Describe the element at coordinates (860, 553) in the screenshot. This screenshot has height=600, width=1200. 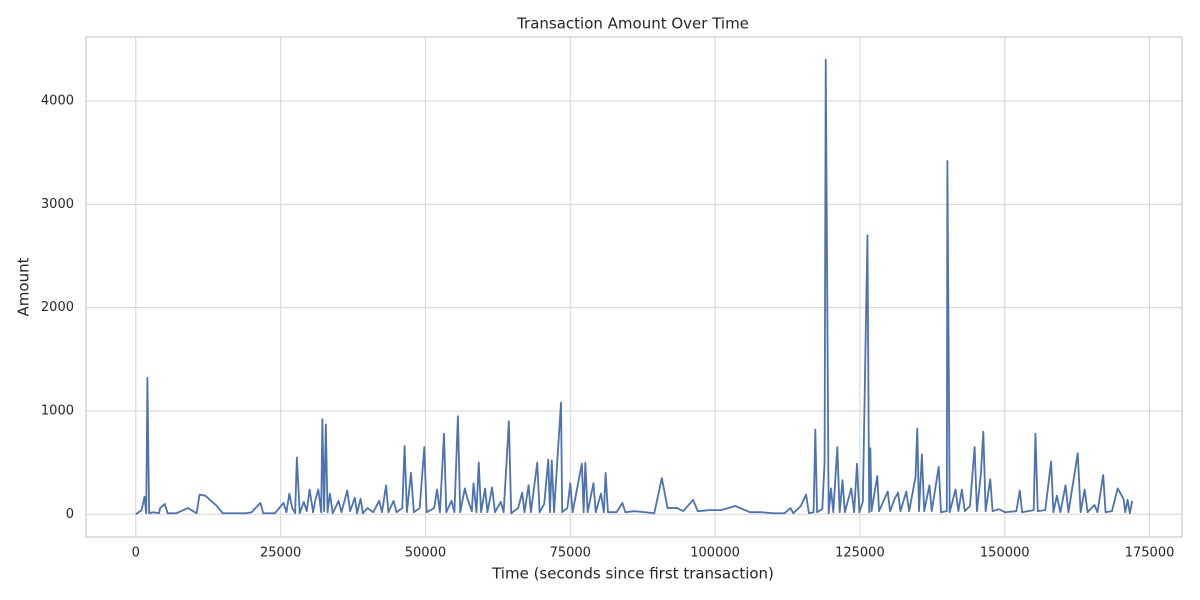
I see `x-tick-label: 125000` at that location.